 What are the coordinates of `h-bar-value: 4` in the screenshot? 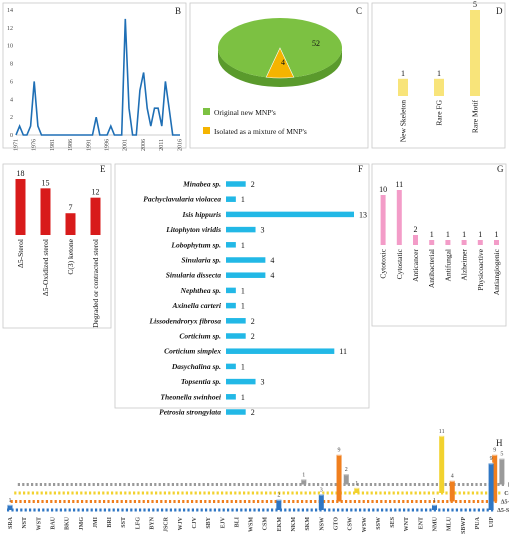 It's located at (452, 477).